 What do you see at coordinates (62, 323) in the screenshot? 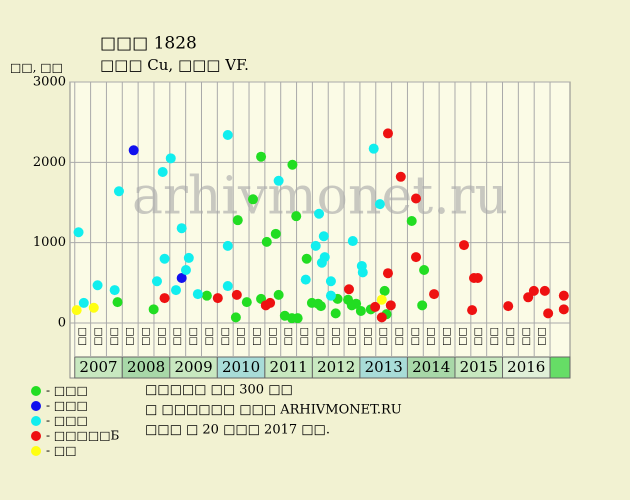
I see `y-tick-label: 0` at bounding box center [62, 323].